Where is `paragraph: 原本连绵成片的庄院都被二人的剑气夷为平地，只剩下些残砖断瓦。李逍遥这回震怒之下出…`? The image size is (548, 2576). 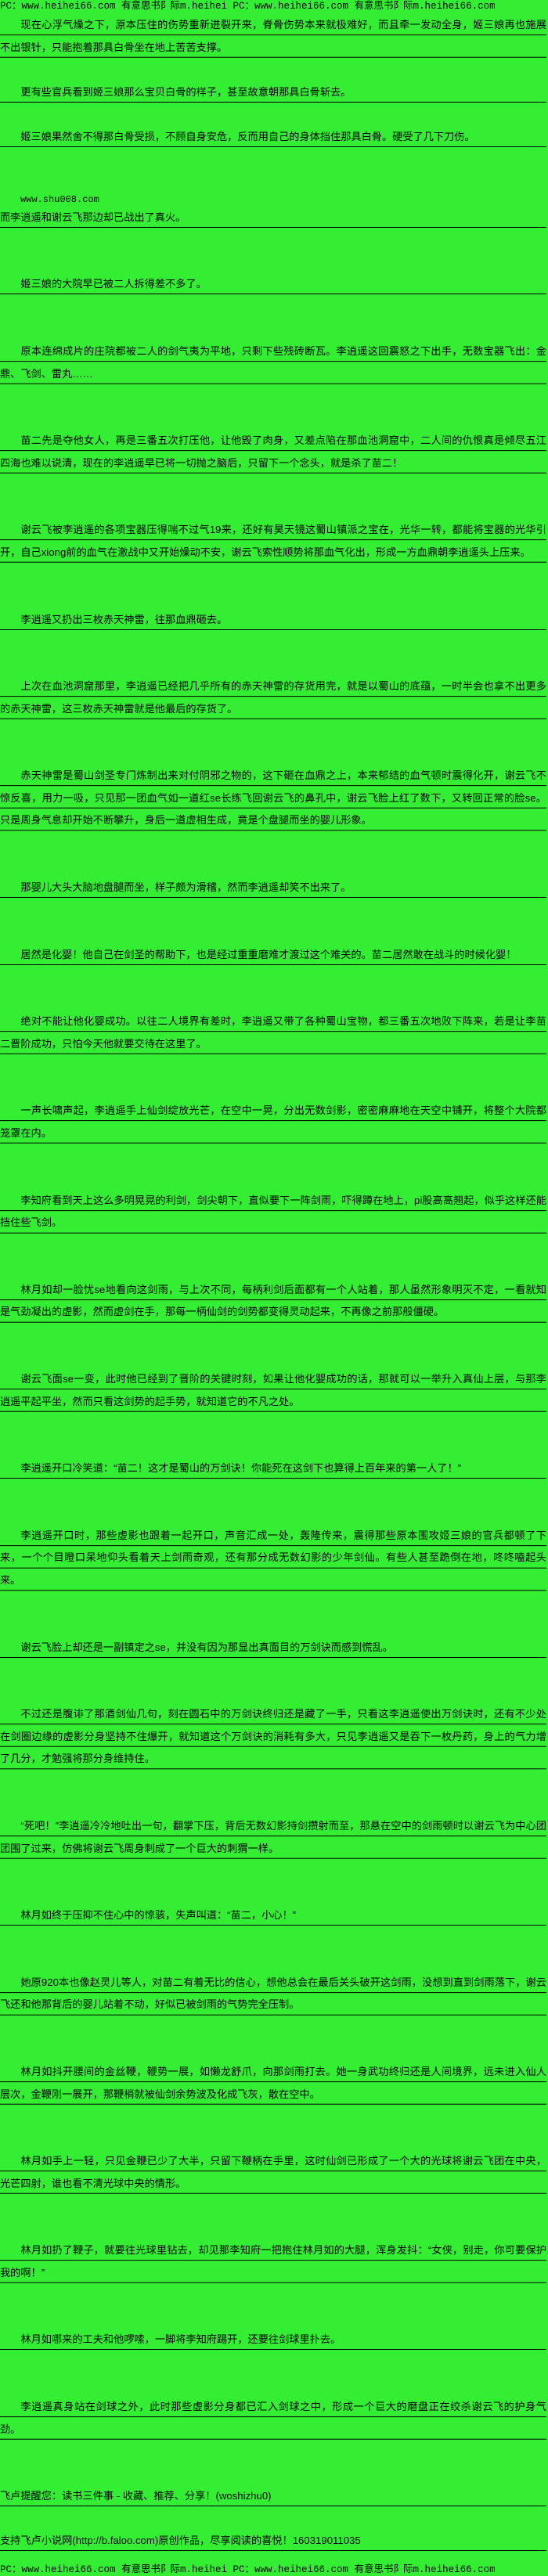
paragraph: 原本连绵成片的庄院都被二人的剑气夷为平地，只剩下些残砖断瓦。李逍遥这回震怒之下出… is located at coordinates (273, 363).